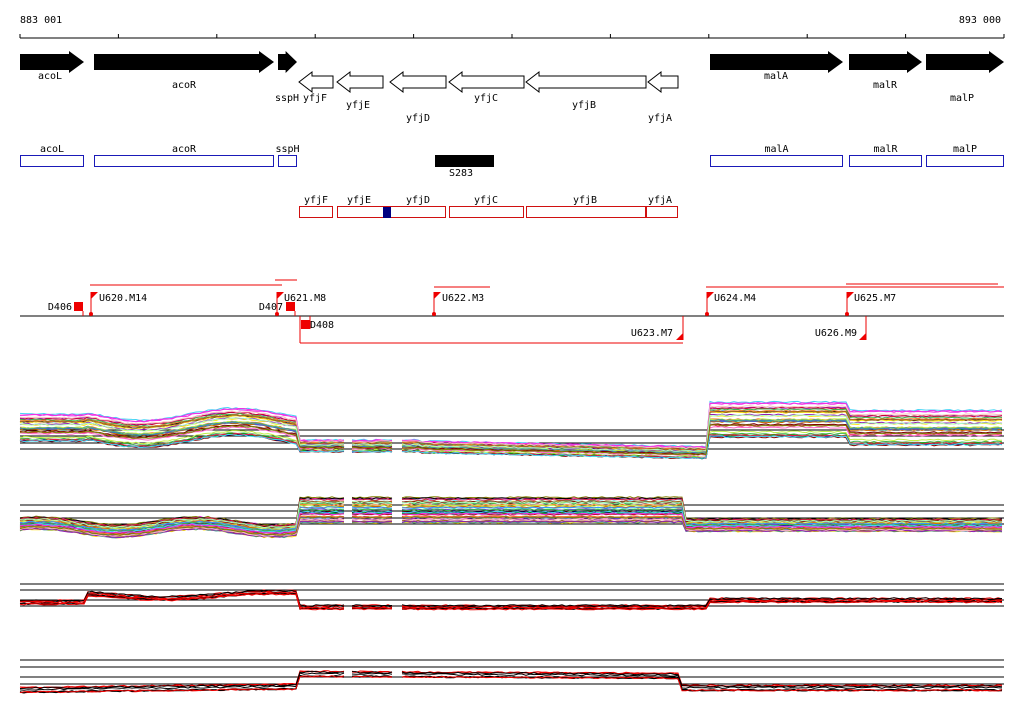 Image resolution: width=1024 pixels, height=714 pixels. I want to click on reverse-box-yfjD: yfjD, so click(418, 200).